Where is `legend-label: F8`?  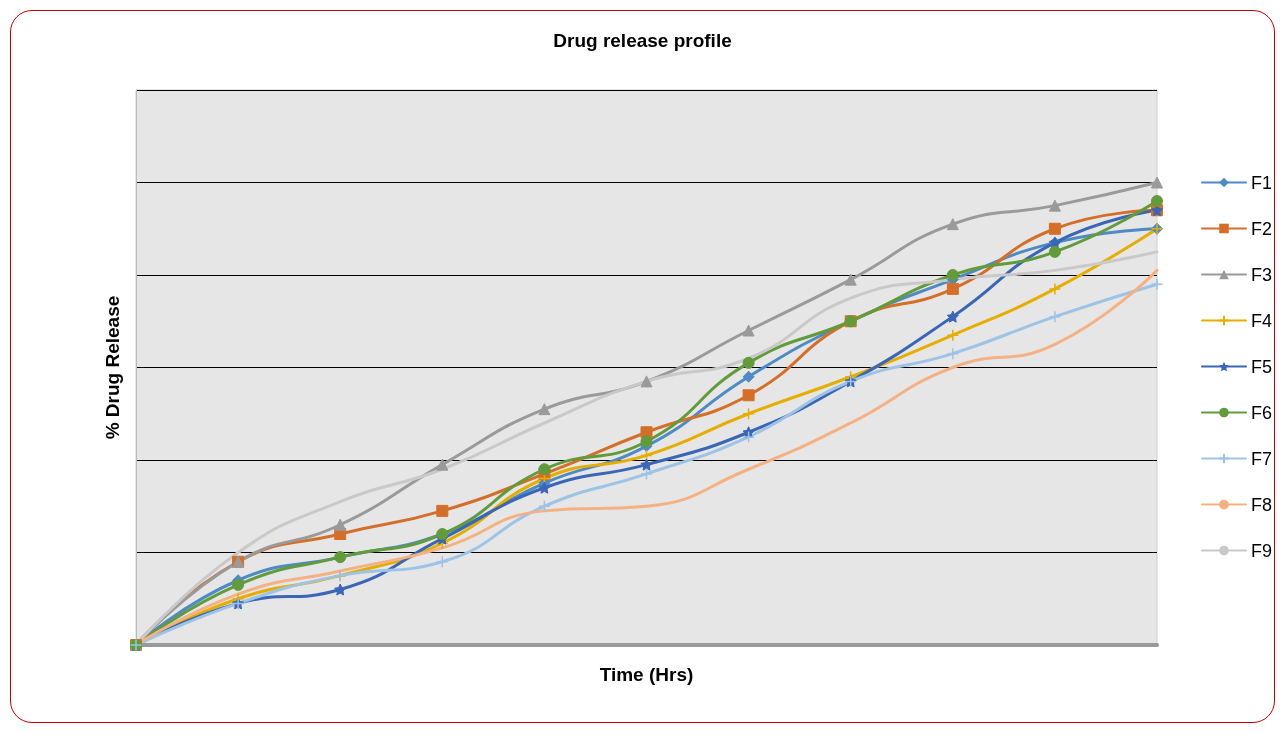 legend-label: F8 is located at coordinates (1261, 504).